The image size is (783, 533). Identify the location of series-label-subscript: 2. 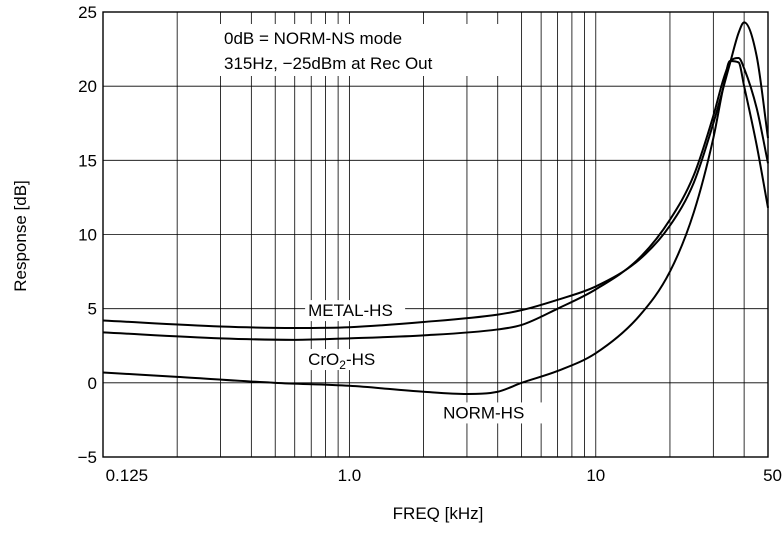
(342, 365).